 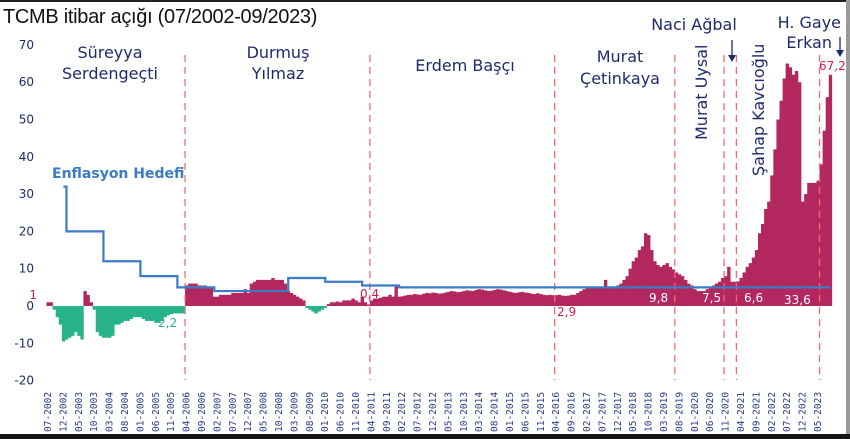 What do you see at coordinates (425, 1) in the screenshot?
I see `frame-top-border` at bounding box center [425, 1].